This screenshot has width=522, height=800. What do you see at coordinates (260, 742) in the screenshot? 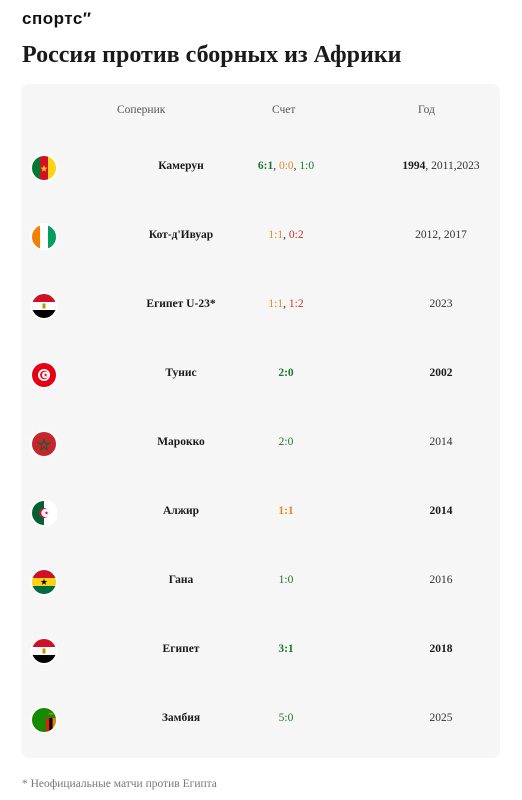
I see `table-row: Замбия 5:0 2025` at bounding box center [260, 742].